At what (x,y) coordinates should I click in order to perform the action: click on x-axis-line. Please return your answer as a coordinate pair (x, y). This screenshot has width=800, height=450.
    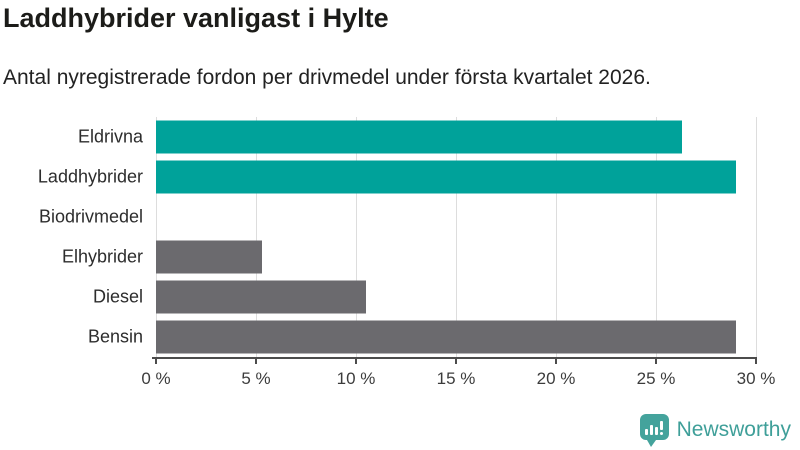
    Looking at the image, I should click on (454, 358).